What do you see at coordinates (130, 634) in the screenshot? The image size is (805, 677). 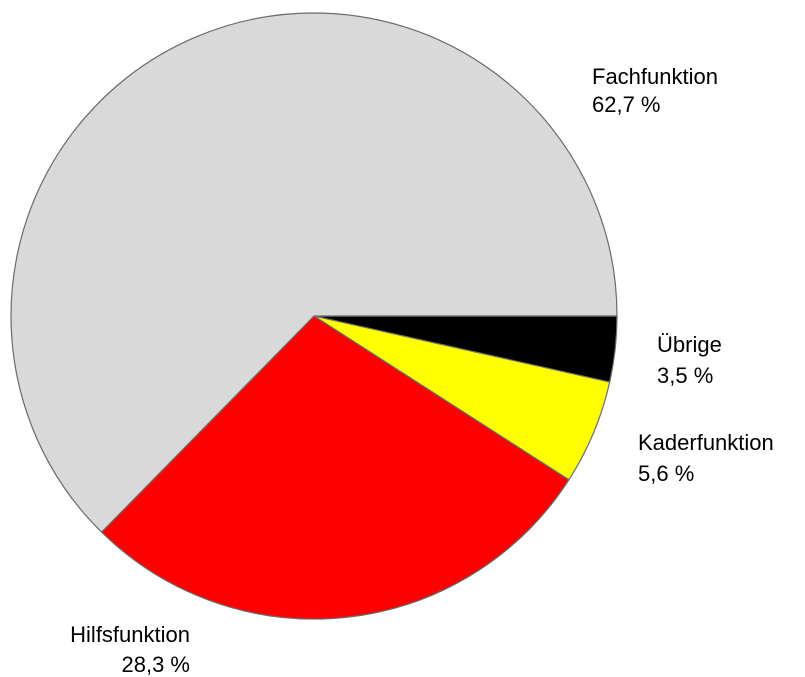 I see `slice-label: Hilfsfunktion` at bounding box center [130, 634].